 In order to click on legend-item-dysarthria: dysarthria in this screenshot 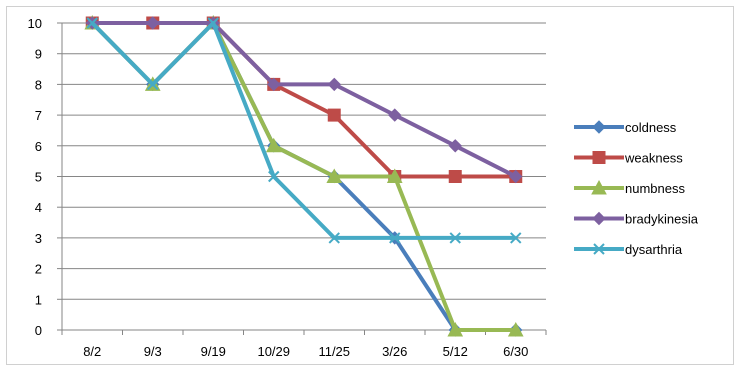, I will do `click(628, 249)`.